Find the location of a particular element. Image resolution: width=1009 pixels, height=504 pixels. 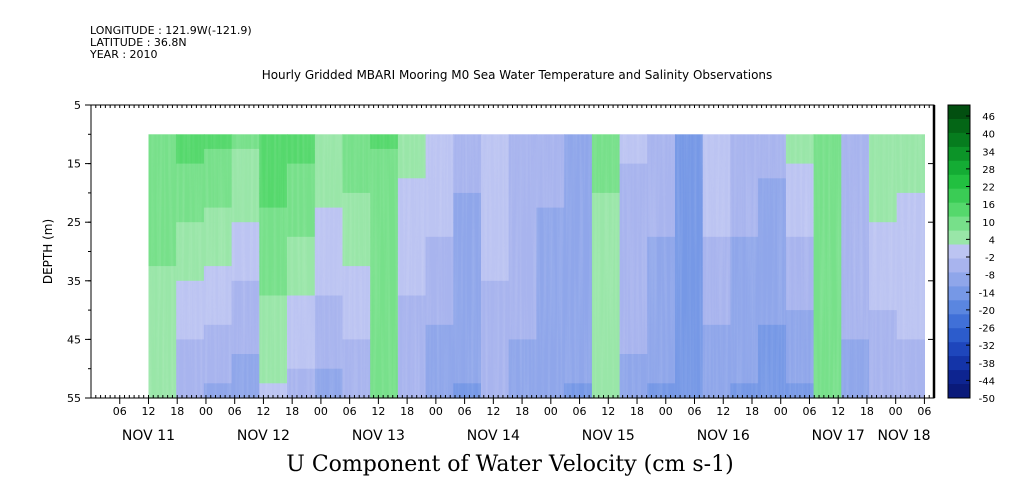

colorbar-label: -44 is located at coordinates (987, 381).